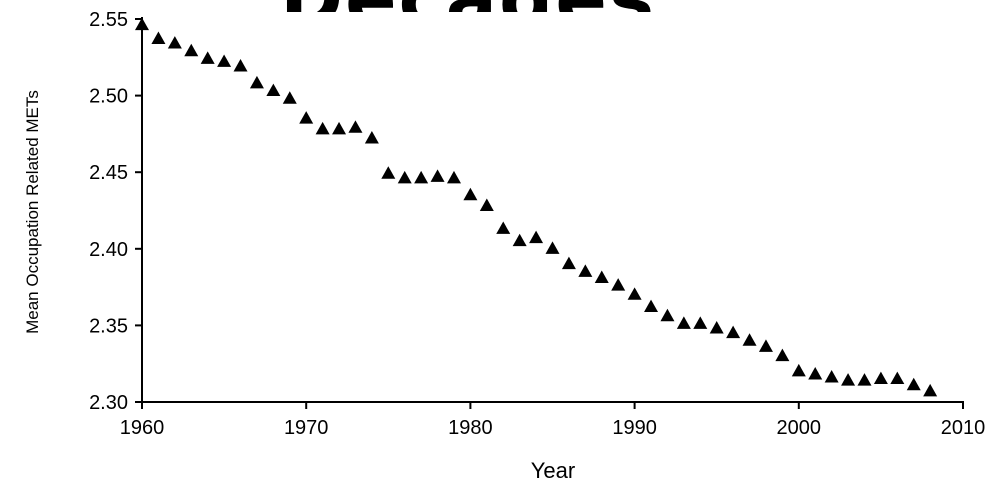  What do you see at coordinates (306, 428) in the screenshot?
I see `x-tick-label: 1970` at bounding box center [306, 428].